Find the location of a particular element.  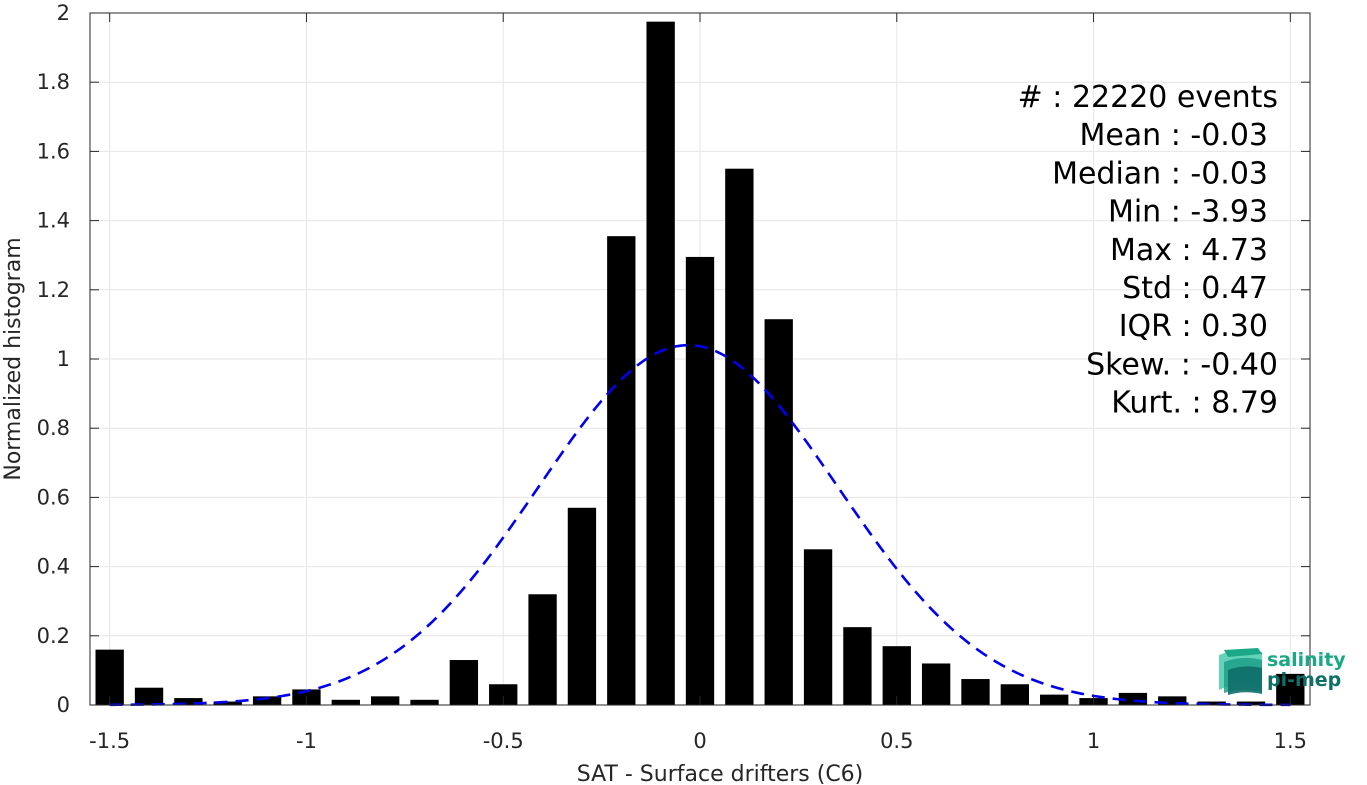

x-tick-label: -1 is located at coordinates (306, 741).